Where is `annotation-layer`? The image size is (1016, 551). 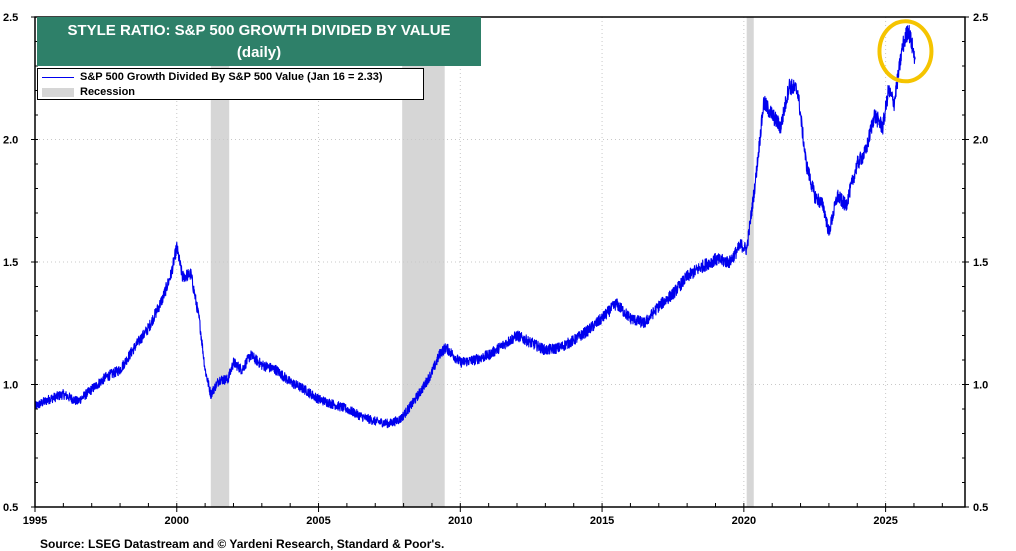 annotation-layer is located at coordinates (905, 51).